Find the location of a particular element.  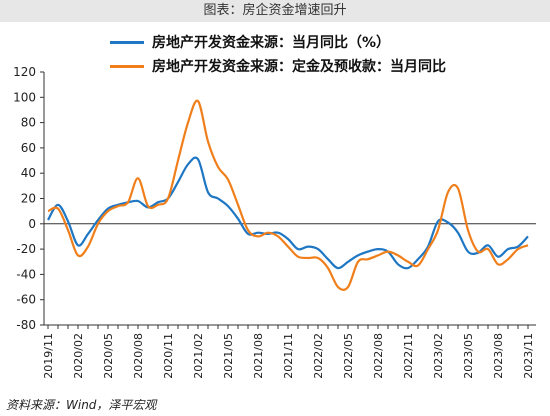

y-tick-label: 0 is located at coordinates (32, 224).